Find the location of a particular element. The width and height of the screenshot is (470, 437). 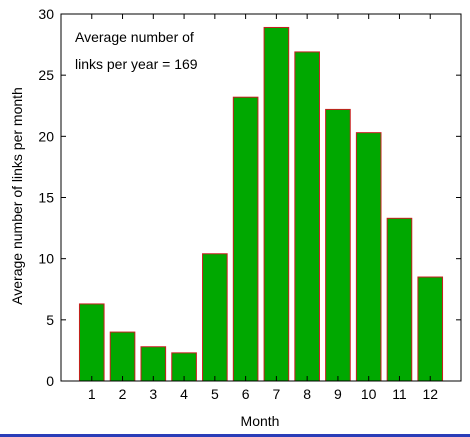

y-tick-label-20: 20 is located at coordinates (46, 136).